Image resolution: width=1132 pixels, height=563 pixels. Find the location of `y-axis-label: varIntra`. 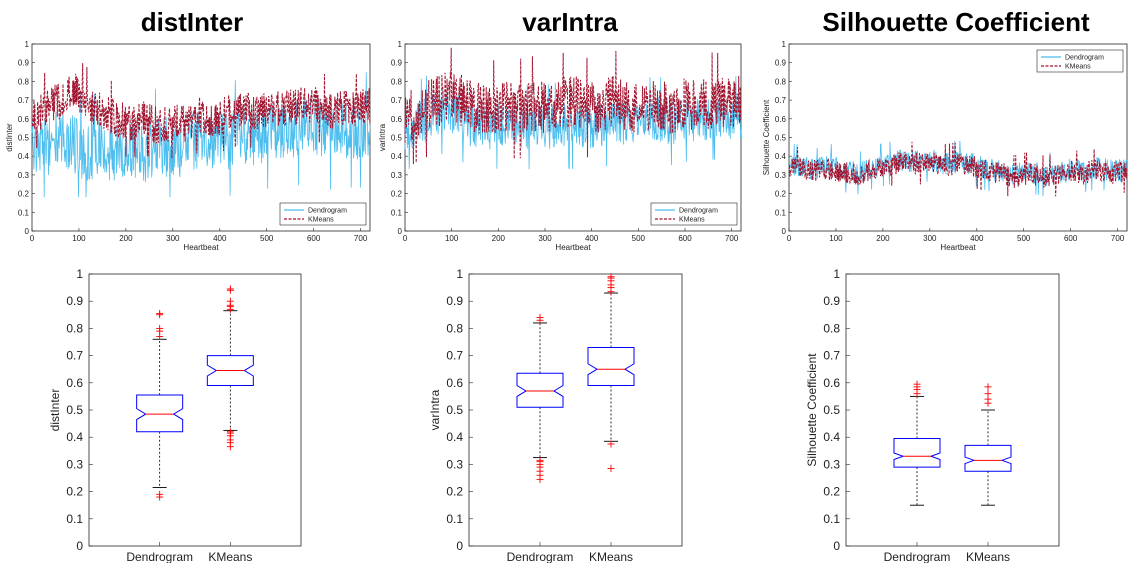

y-axis-label: varIntra is located at coordinates (382, 137).